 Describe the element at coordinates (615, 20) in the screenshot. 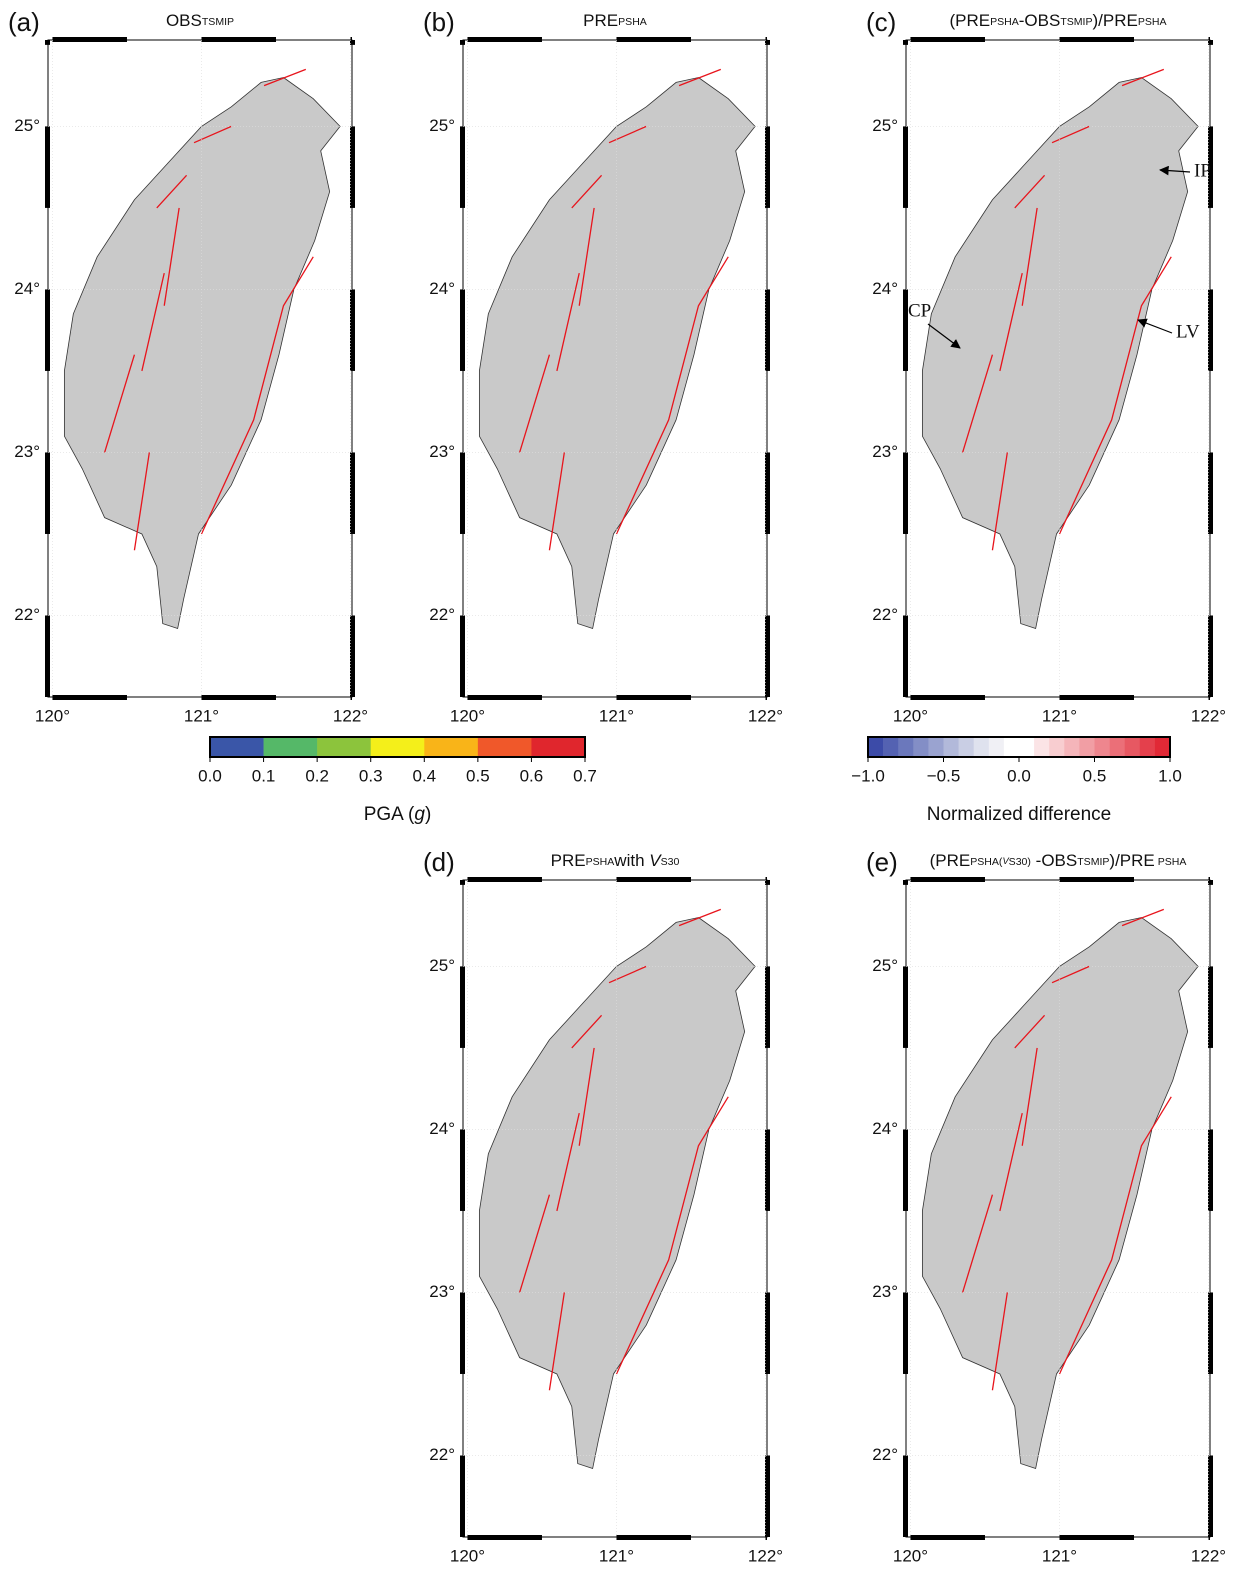

I see `title: PREPSHA` at that location.